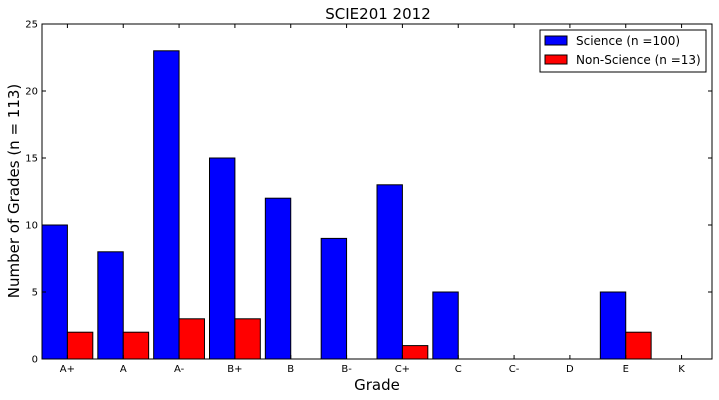  I want to click on bar-science-A, so click(110, 305).